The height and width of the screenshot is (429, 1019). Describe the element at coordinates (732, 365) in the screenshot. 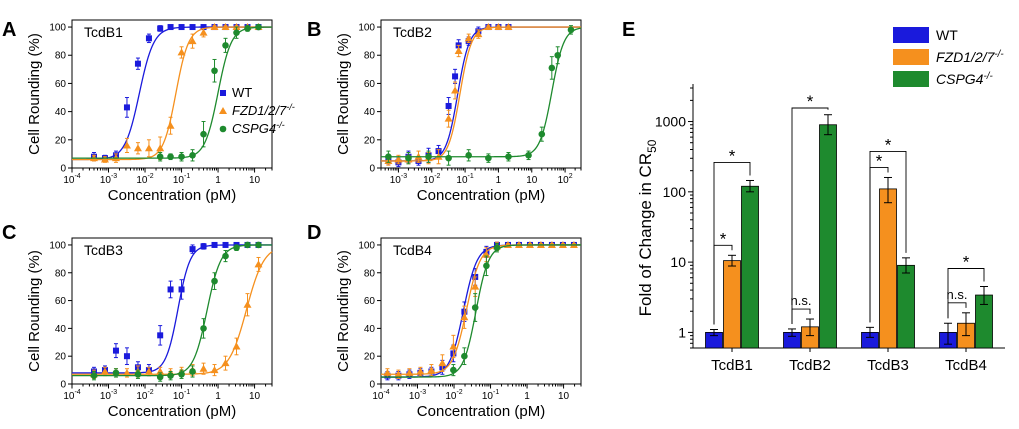

I see `category-label: TcdB1` at that location.